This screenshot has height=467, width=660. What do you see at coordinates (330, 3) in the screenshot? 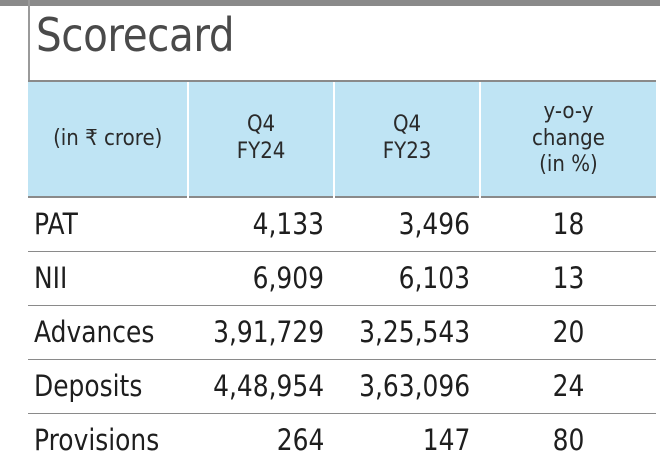
I see `top-border` at bounding box center [330, 3].